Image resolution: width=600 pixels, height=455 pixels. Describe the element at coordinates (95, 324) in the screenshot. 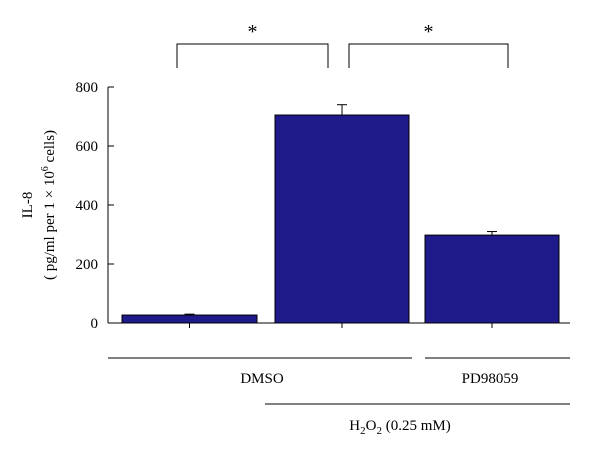

I see `y-tick-label: 0` at that location.